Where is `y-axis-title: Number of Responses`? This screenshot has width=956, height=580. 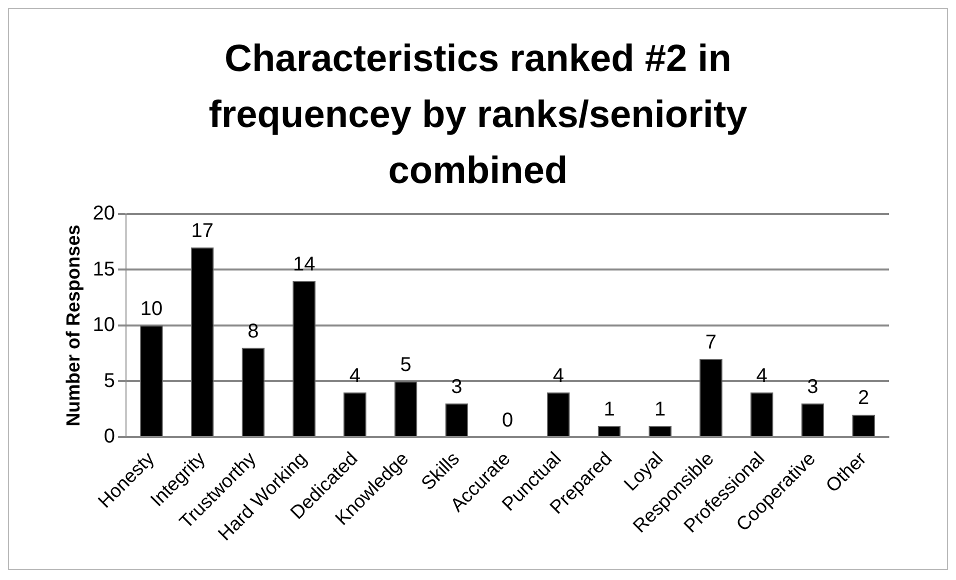 y-axis-title: Number of Responses is located at coordinates (74, 325).